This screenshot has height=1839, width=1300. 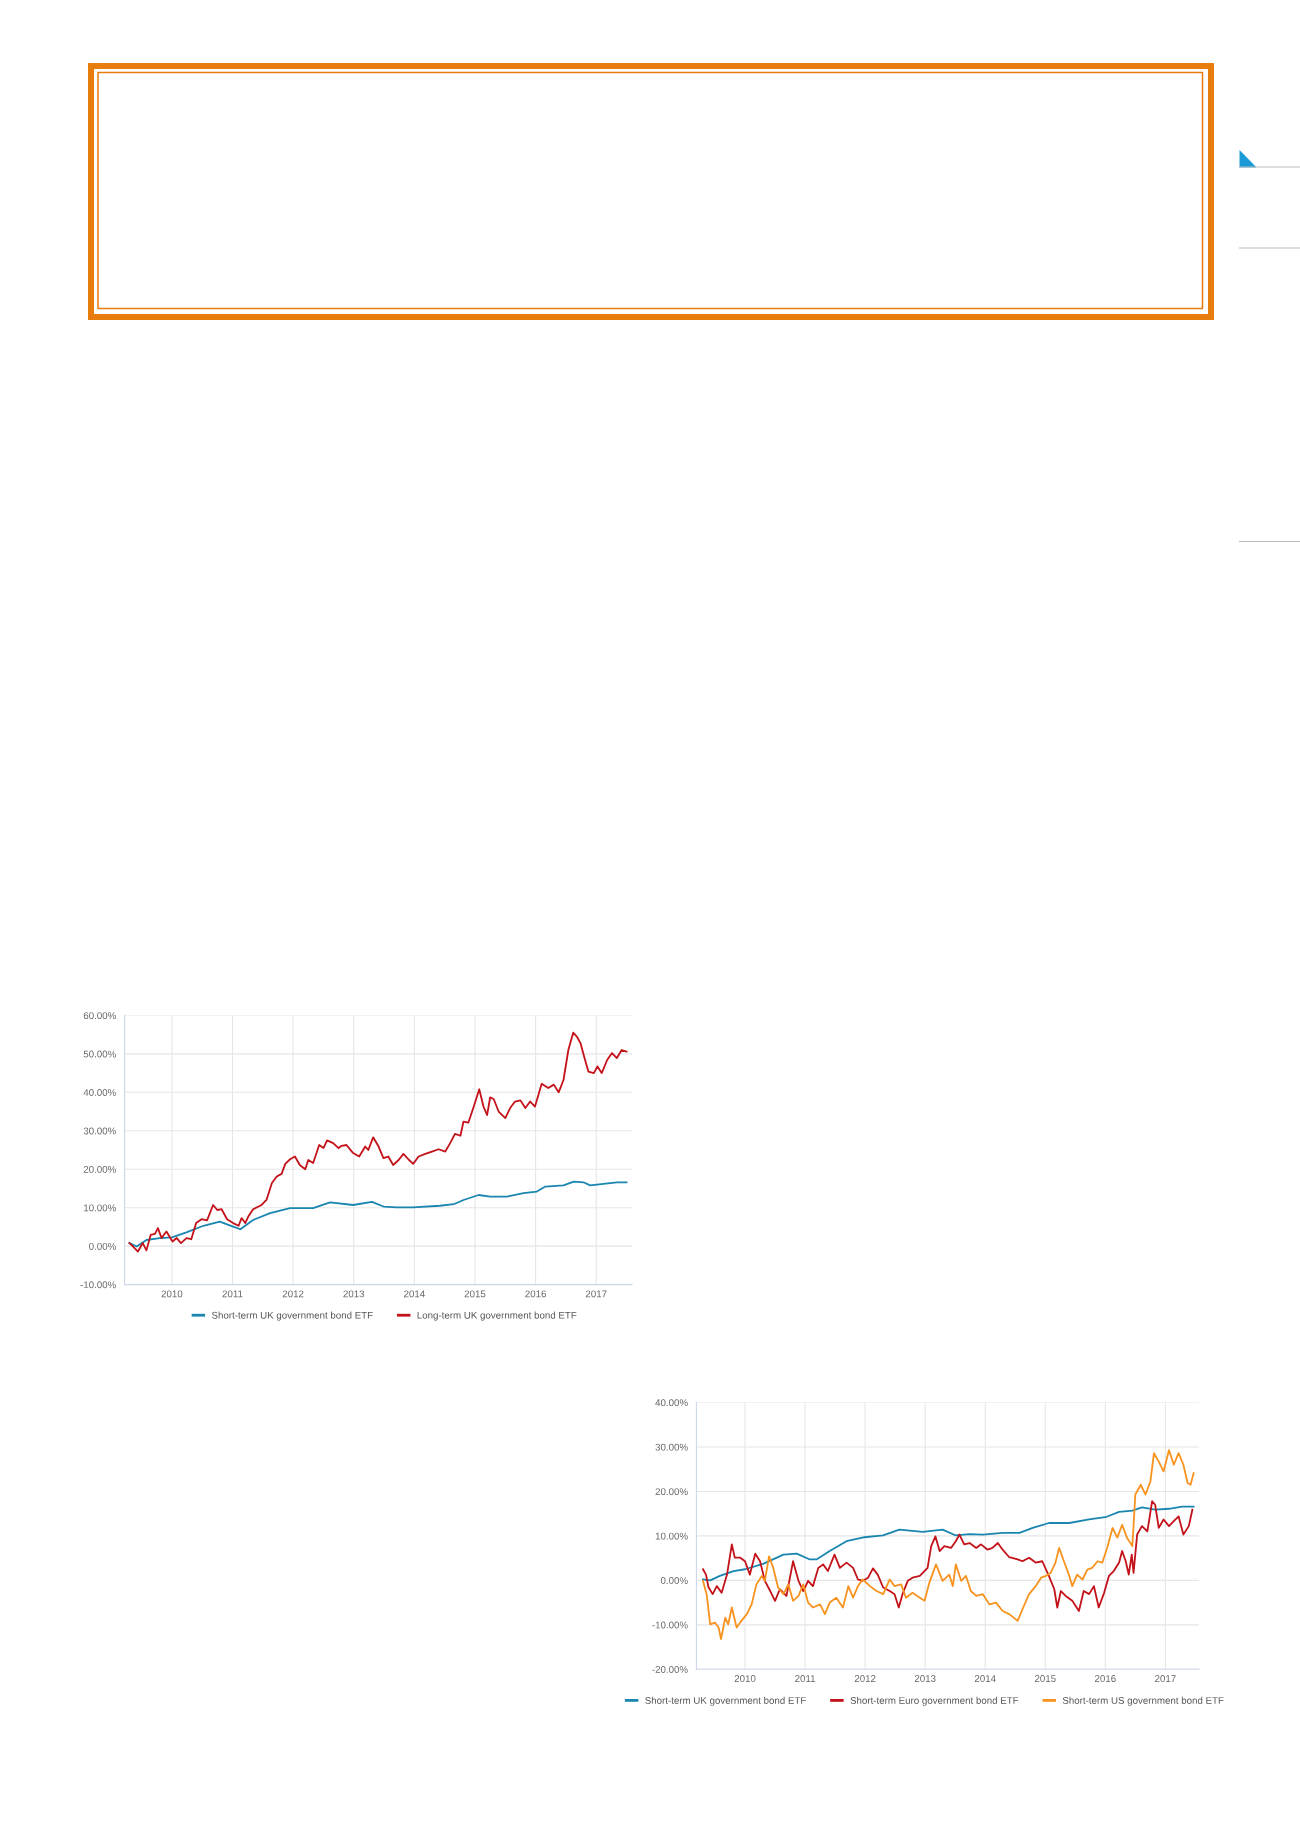 I want to click on legend-label: Long-term UK government bond ETF, so click(x=497, y=1316).